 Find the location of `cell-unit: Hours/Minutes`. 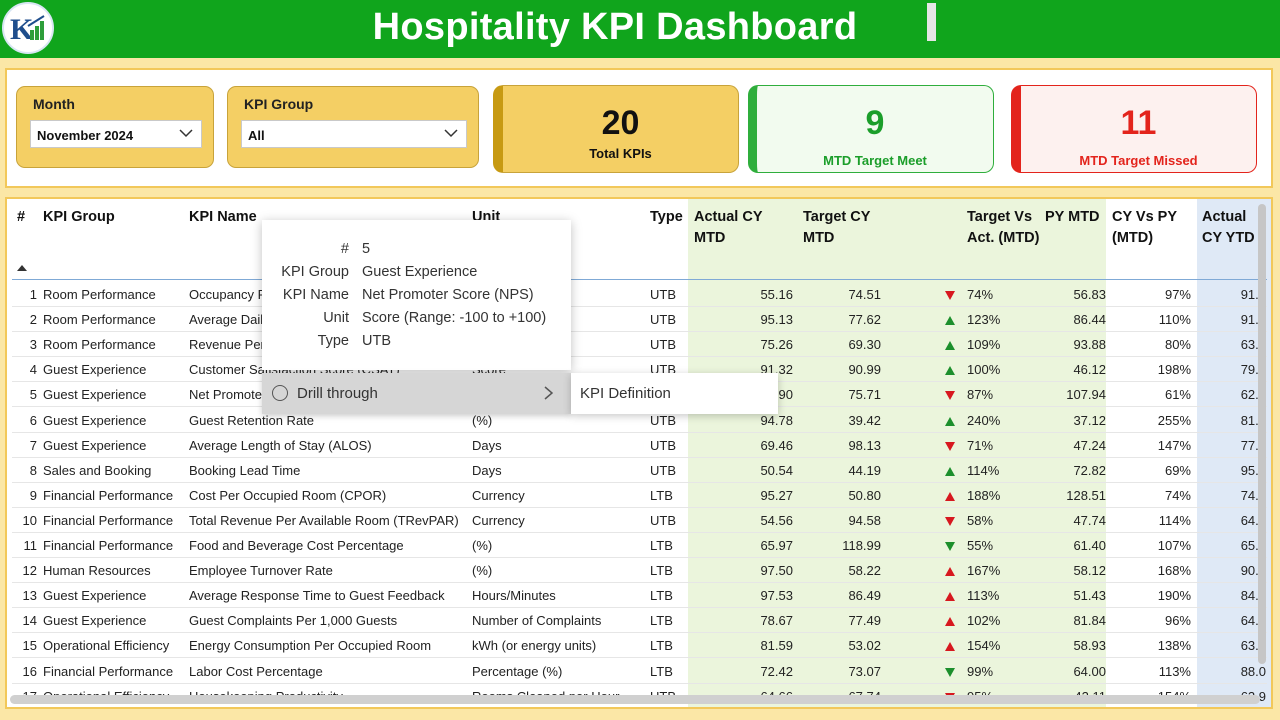

cell-unit: Hours/Minutes is located at coordinates (514, 596).